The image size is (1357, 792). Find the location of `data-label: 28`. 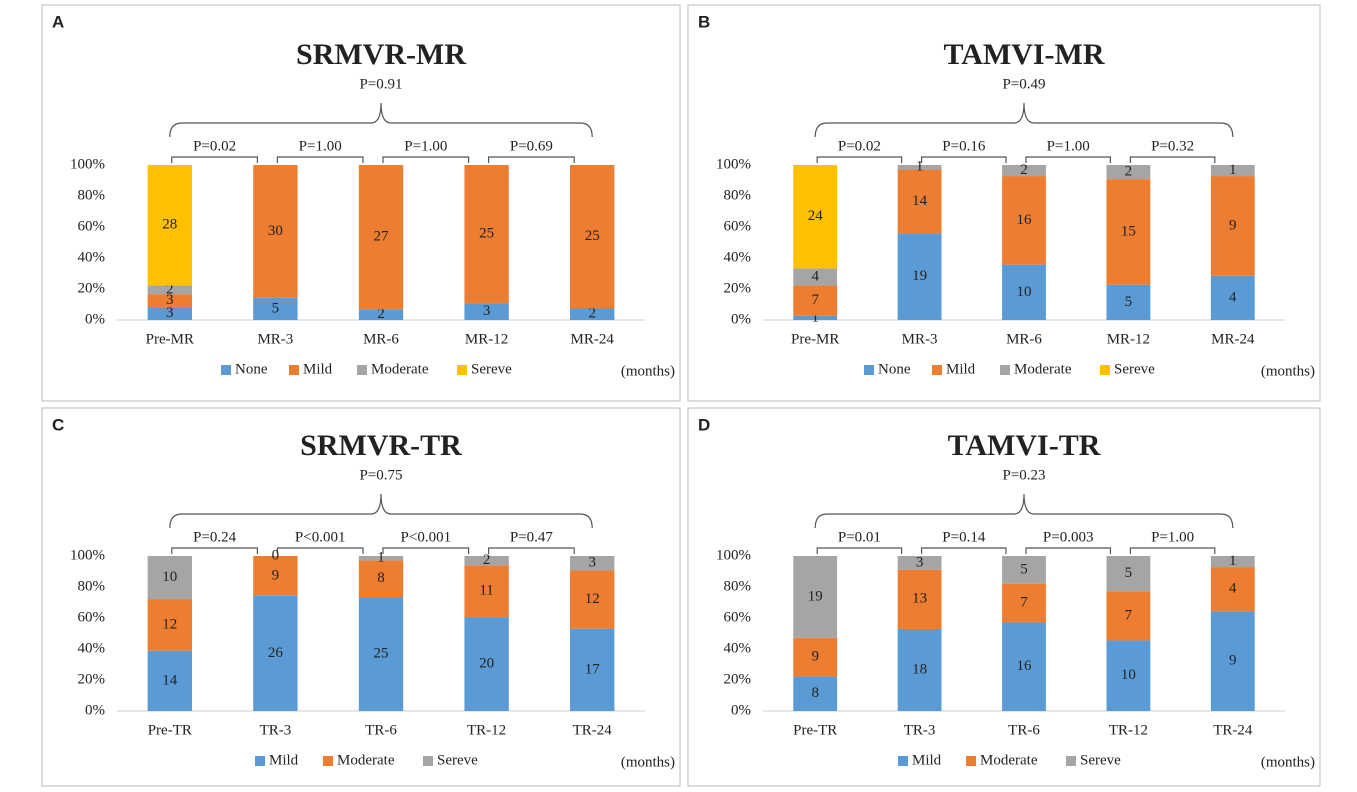

data-label: 28 is located at coordinates (169, 225).